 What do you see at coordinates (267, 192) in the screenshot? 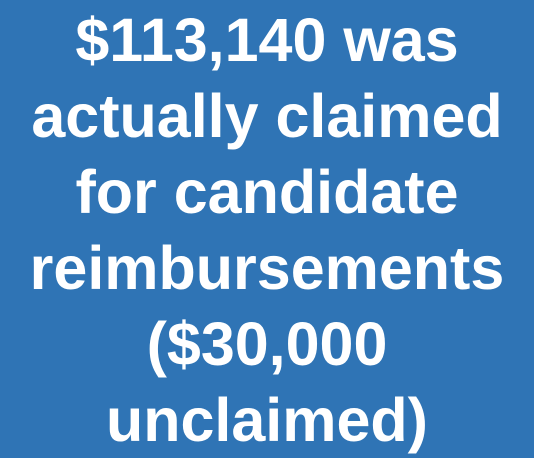
I see `slide-text-line: for candidate` at bounding box center [267, 192].